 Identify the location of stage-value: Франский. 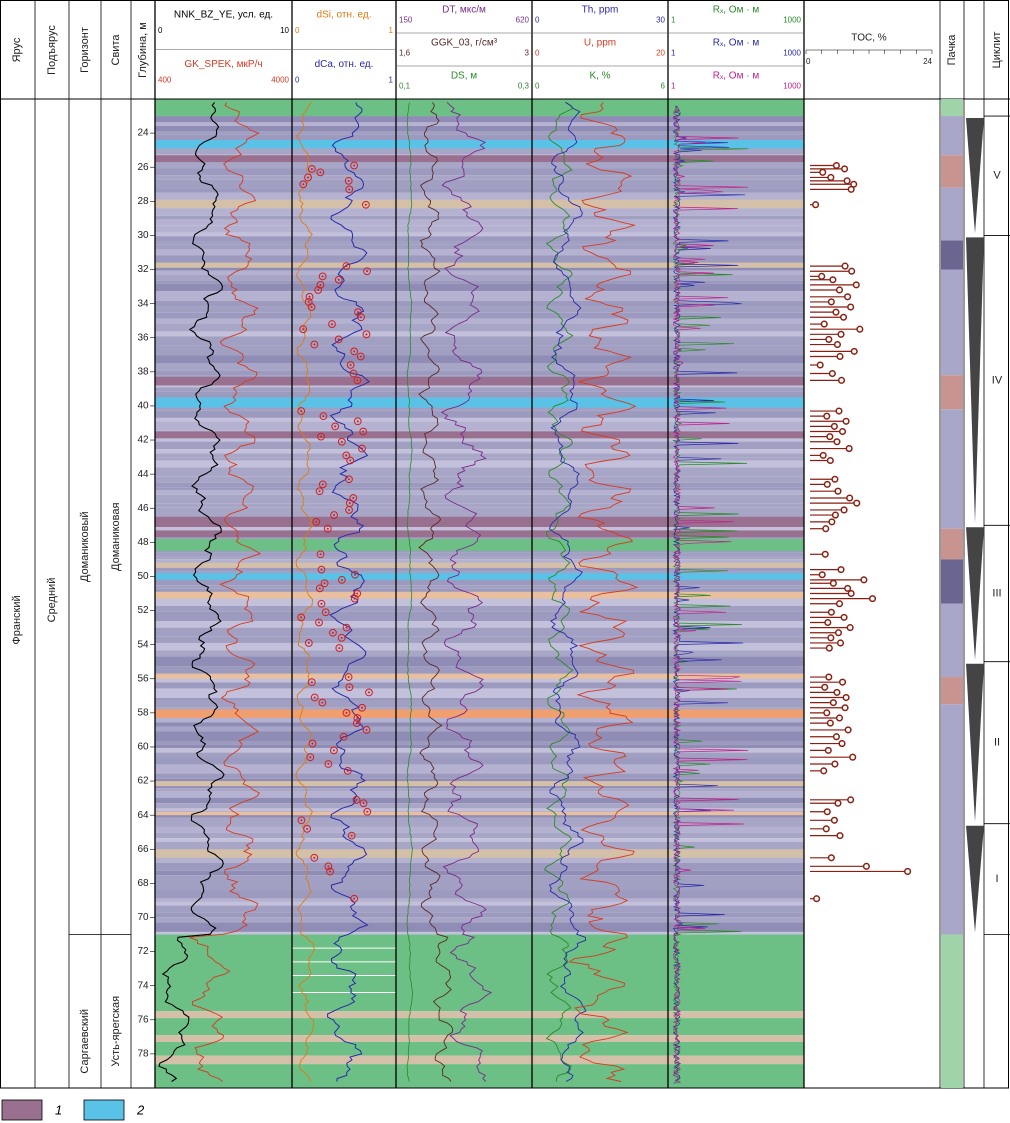
(17, 619).